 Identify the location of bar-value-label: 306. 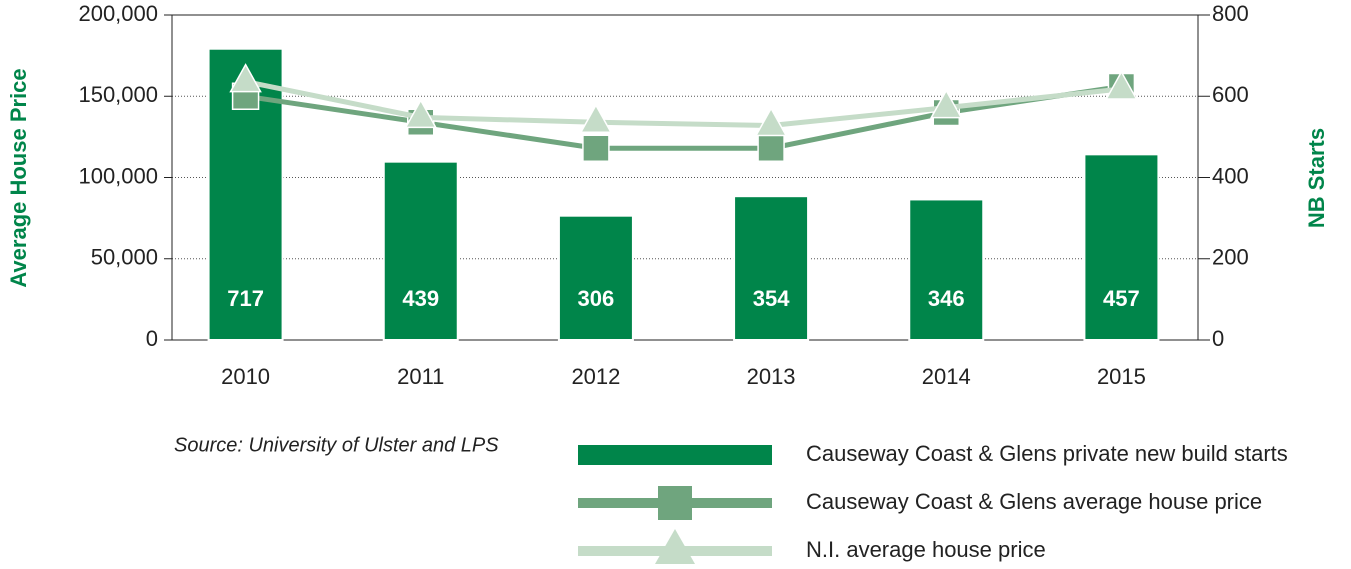
(596, 298).